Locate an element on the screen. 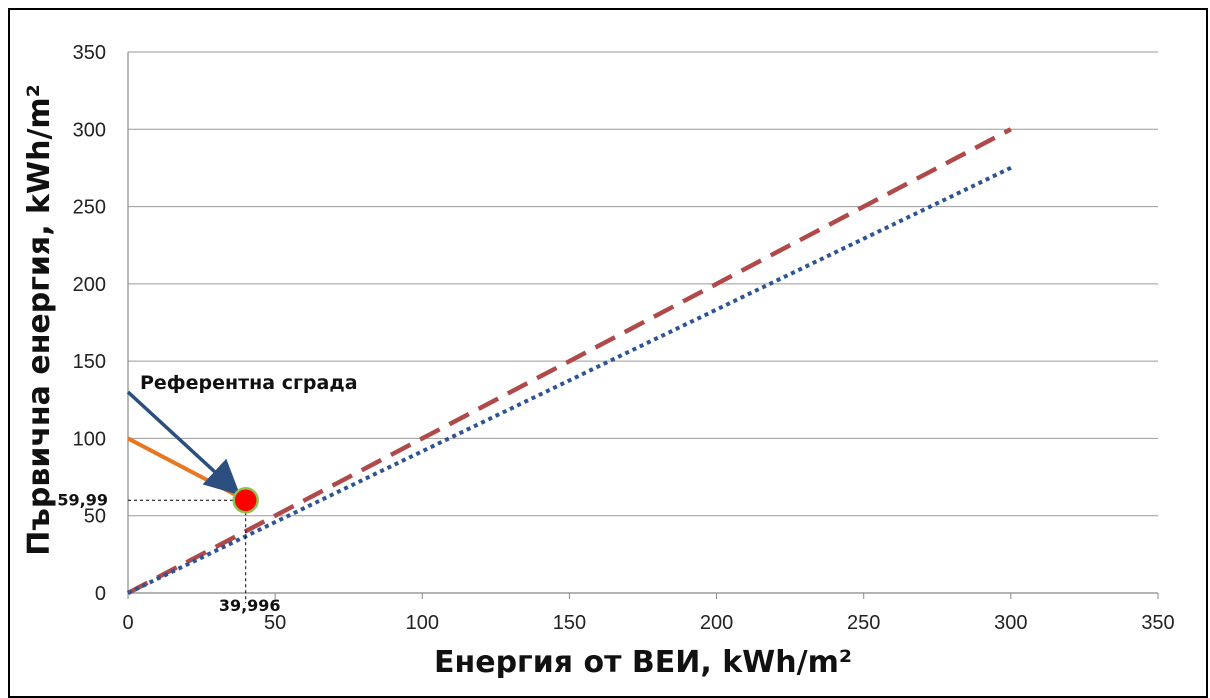 This screenshot has height=698, width=1210. x-tick-label: 50 is located at coordinates (275, 623).